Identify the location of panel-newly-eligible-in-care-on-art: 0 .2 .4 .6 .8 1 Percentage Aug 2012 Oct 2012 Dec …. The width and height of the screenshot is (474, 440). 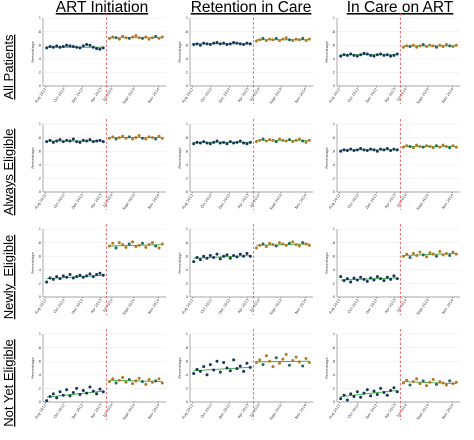
(392, 270).